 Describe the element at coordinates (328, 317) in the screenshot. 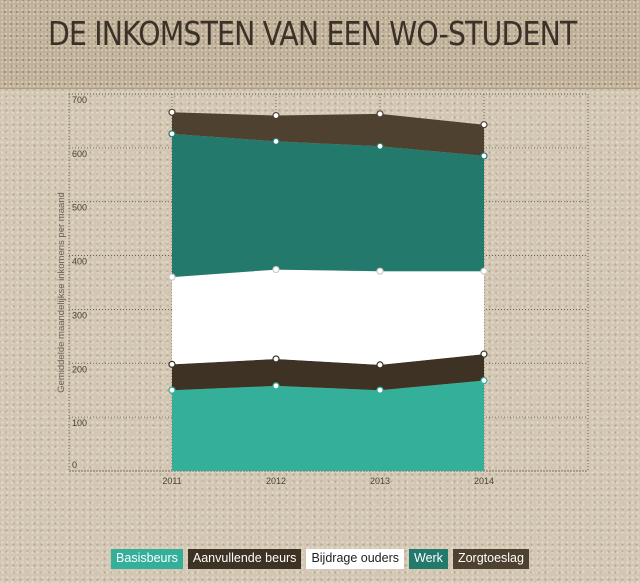

I see `area-bijdrage-ouders` at that location.